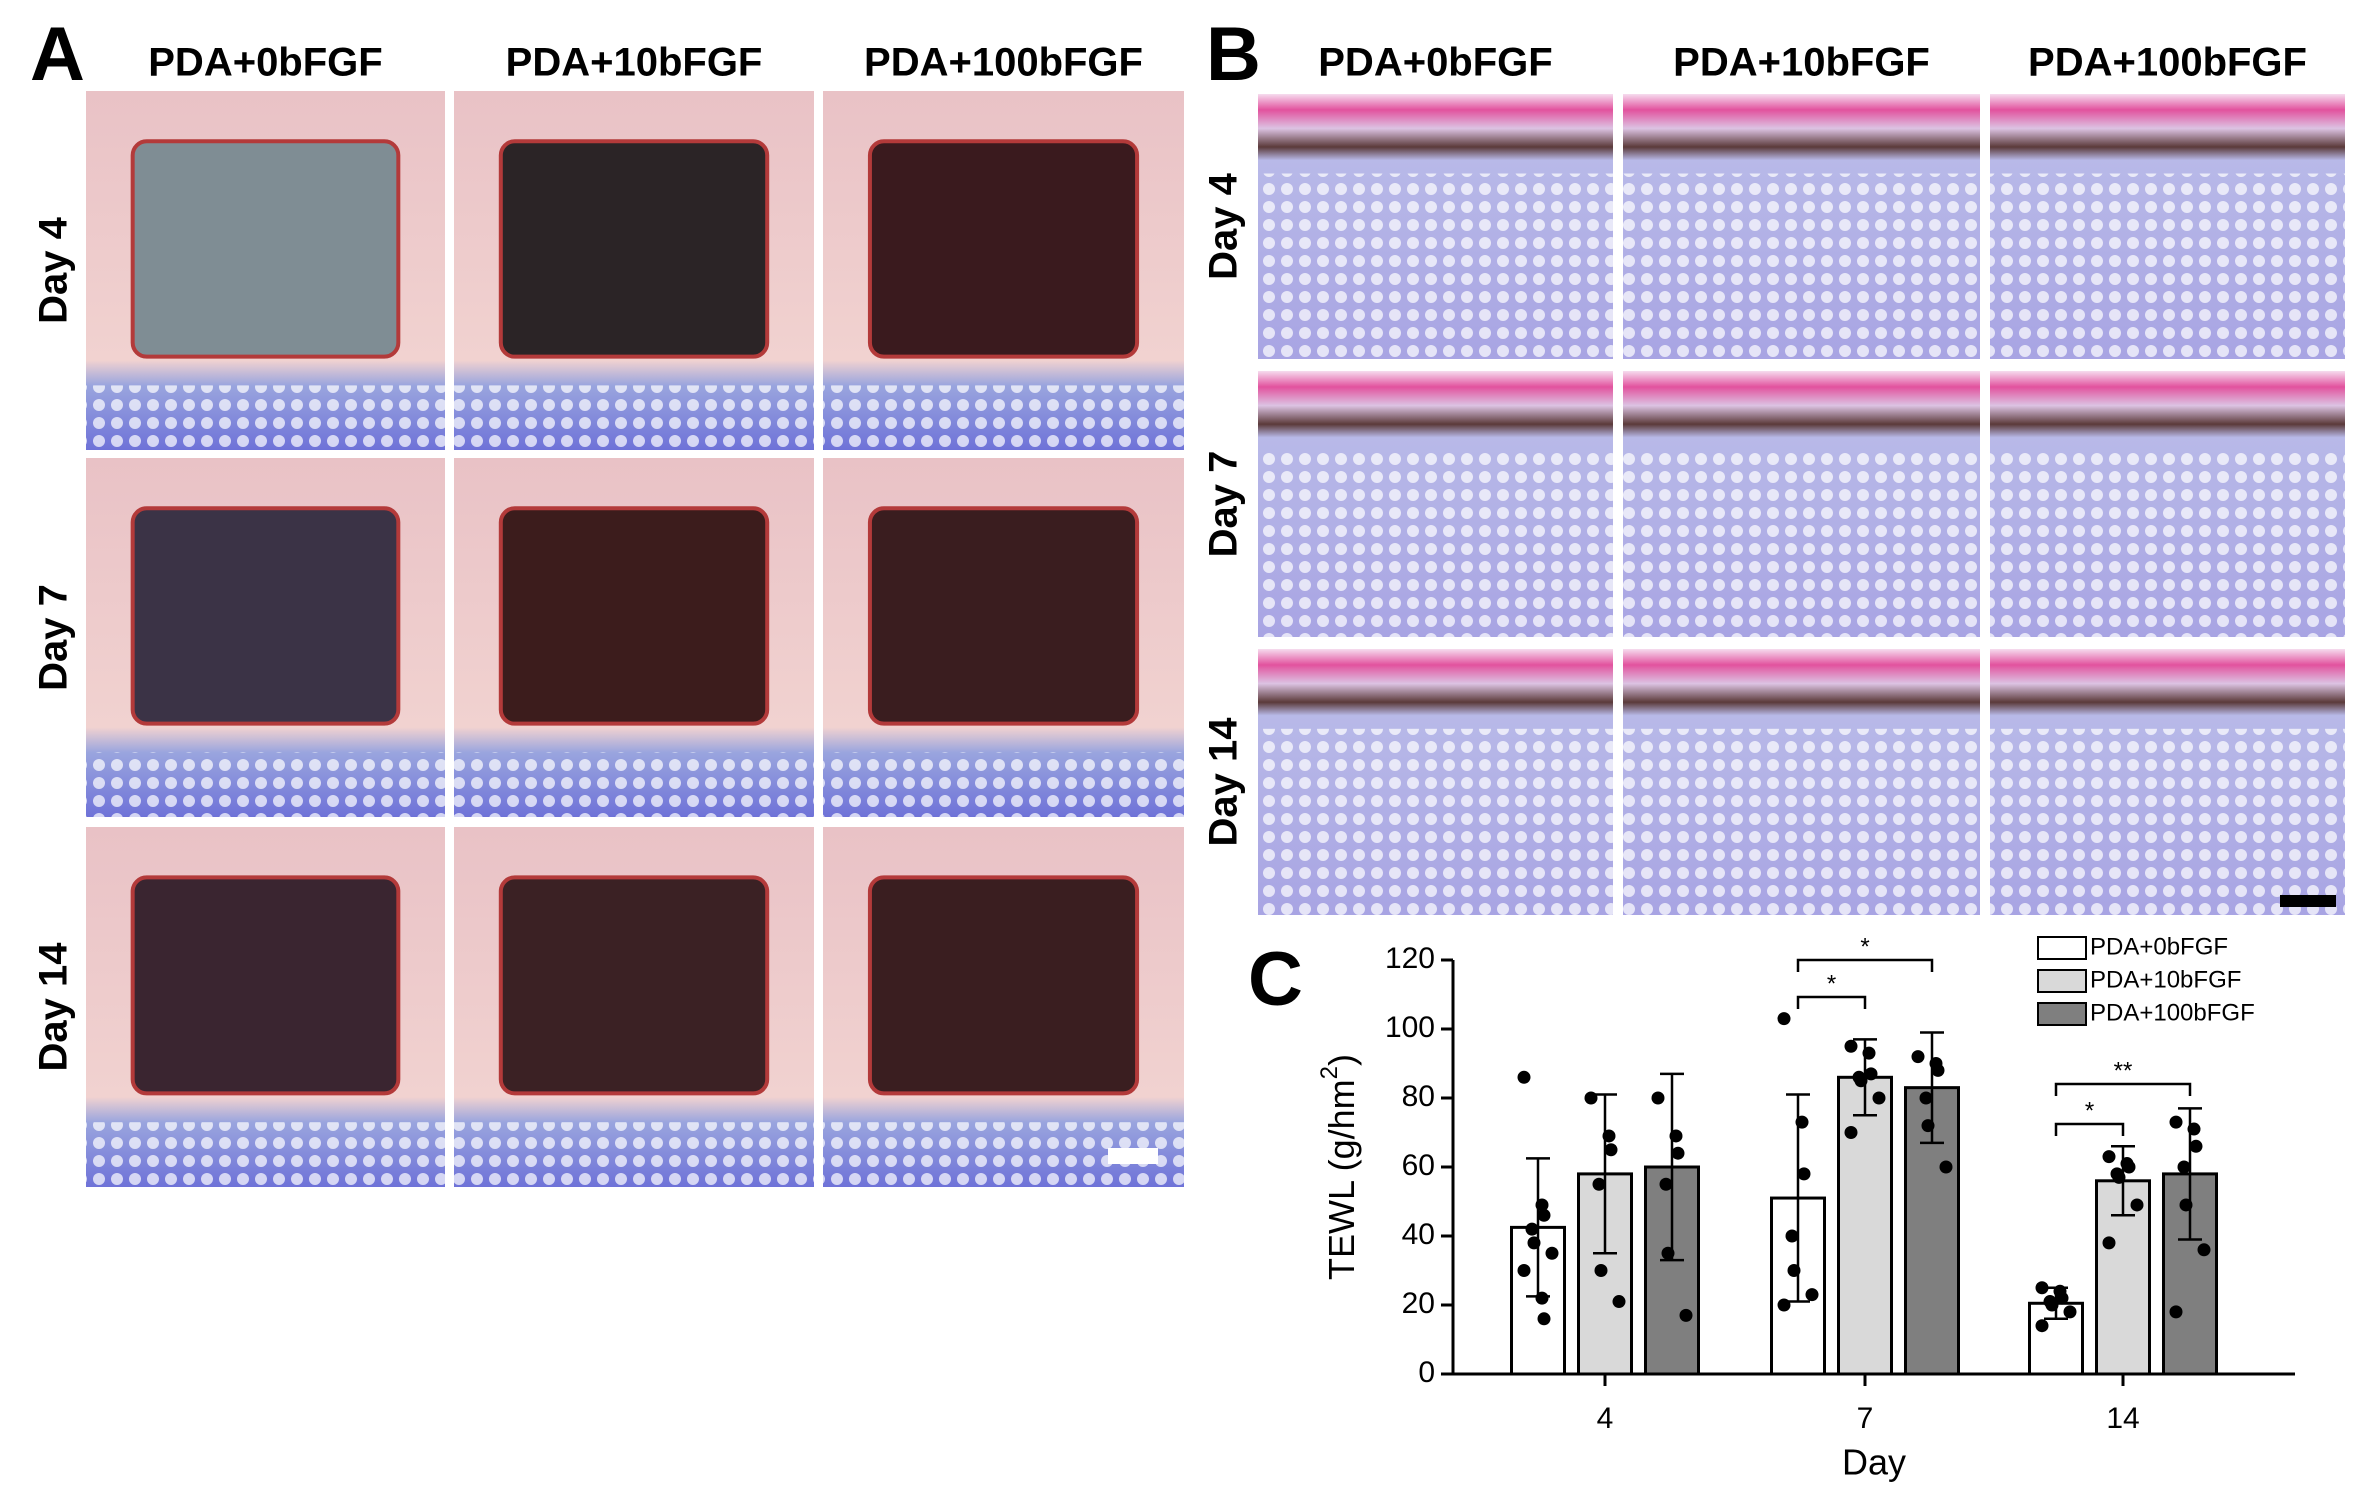 Image resolution: width=2367 pixels, height=1508 pixels. I want to click on row-label: Day 4, so click(54, 269).